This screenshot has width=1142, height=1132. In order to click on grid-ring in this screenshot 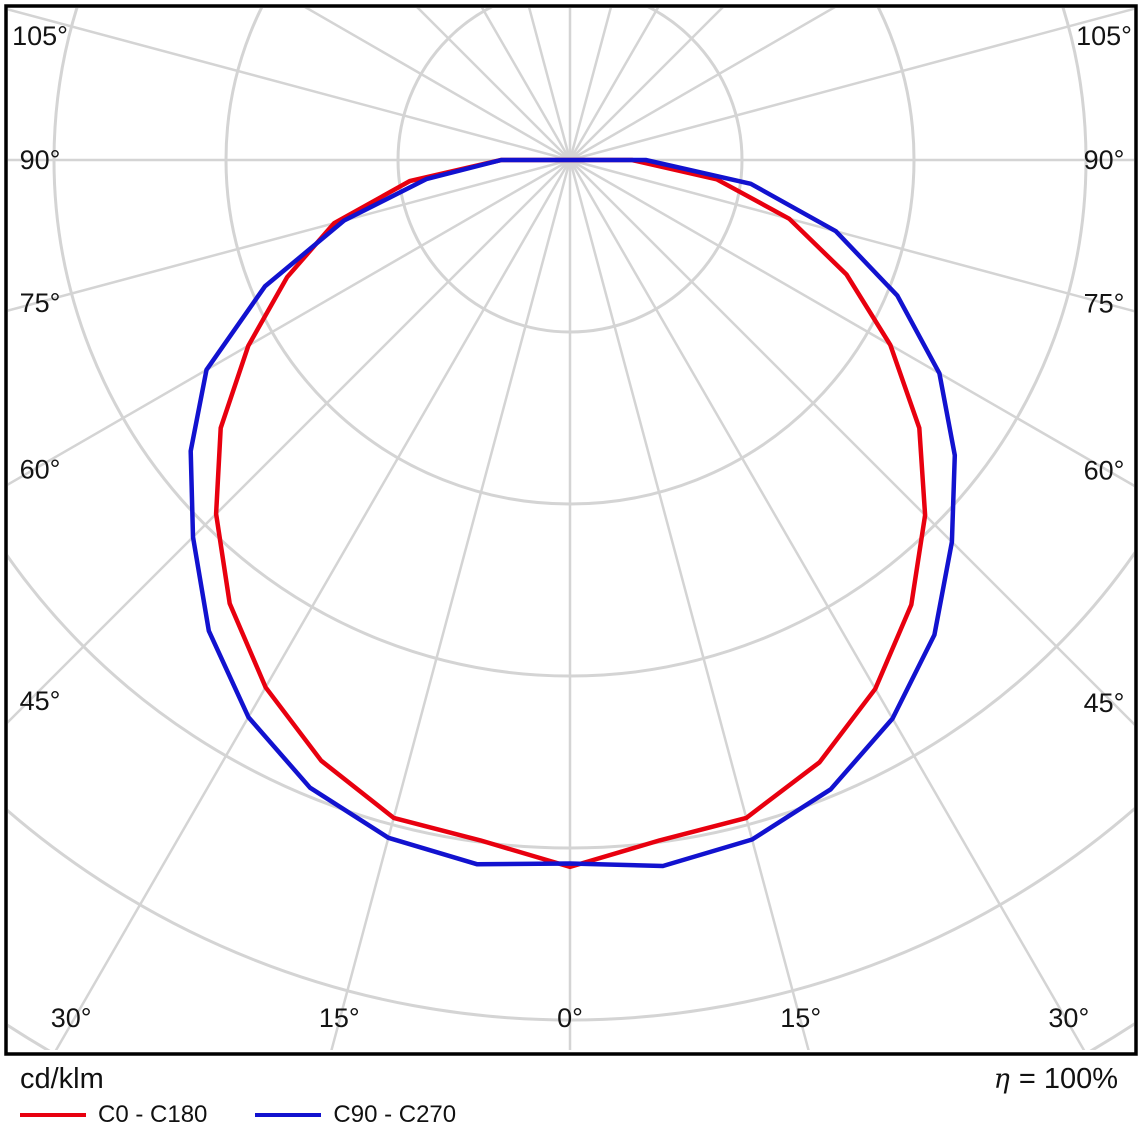, I will do `click(570, 171)`.